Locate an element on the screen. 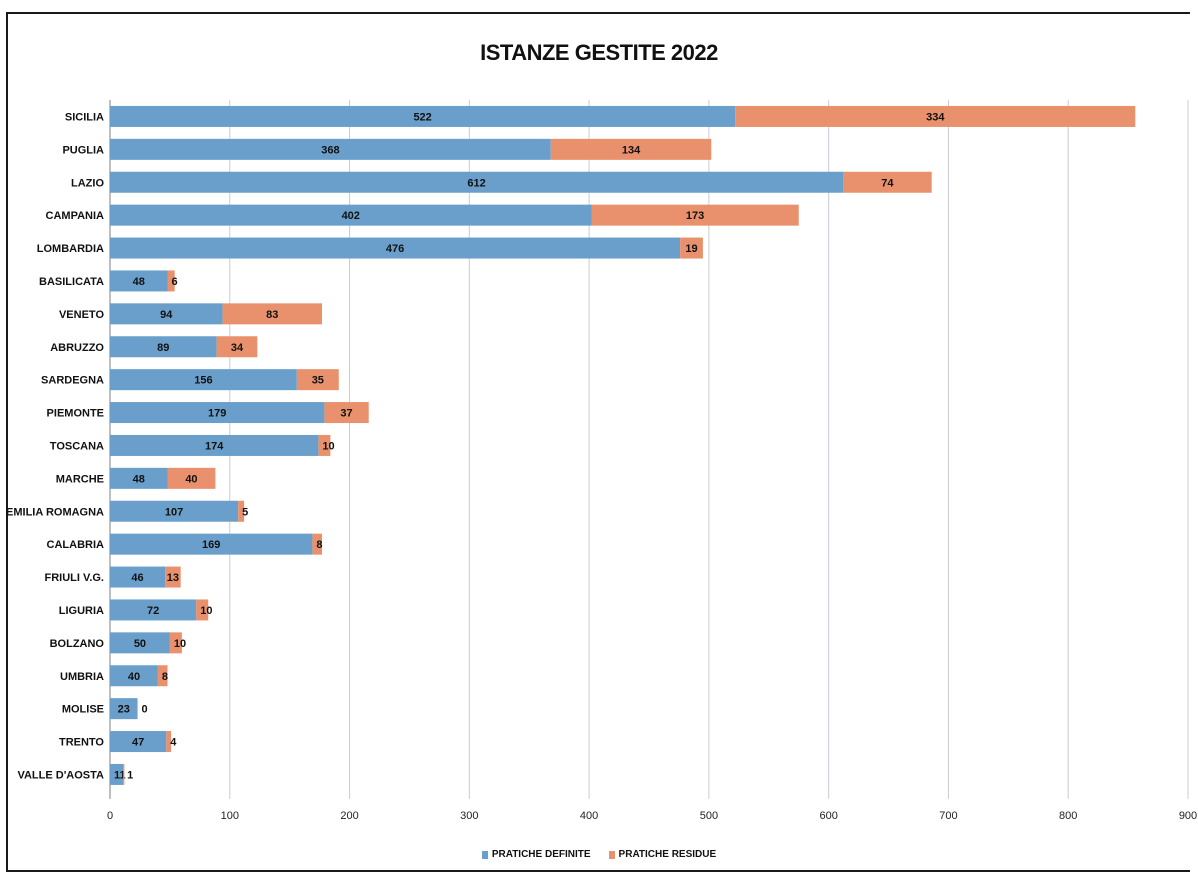 The height and width of the screenshot is (877, 1198). data-label-definite: 89 is located at coordinates (163, 348).